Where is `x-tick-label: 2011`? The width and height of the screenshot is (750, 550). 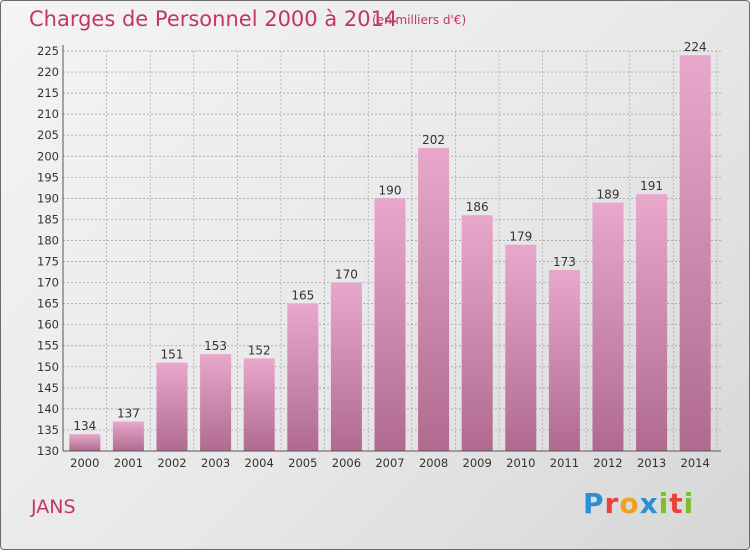
x-tick-label: 2011 is located at coordinates (564, 463).